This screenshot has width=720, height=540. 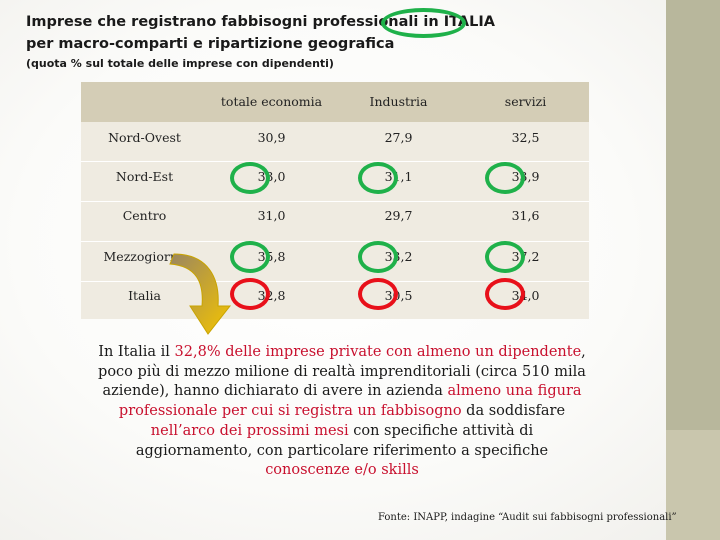 What do you see at coordinates (378, 257) in the screenshot?
I see `green-ellipse-mezzogiorno-industria` at bounding box center [378, 257].